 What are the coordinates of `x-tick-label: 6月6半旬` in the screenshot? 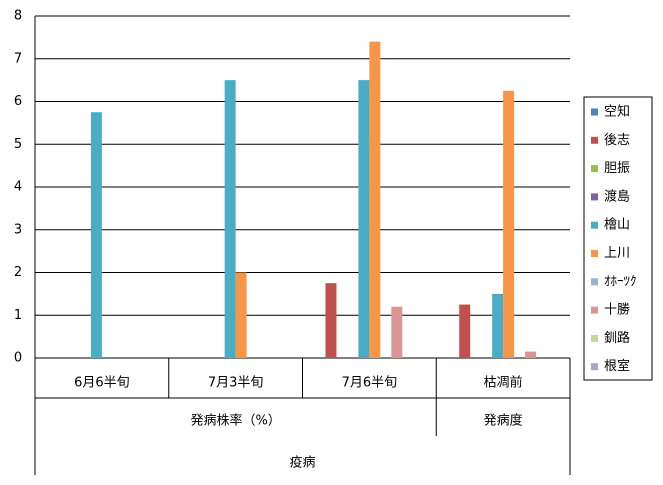 It's located at (102, 383).